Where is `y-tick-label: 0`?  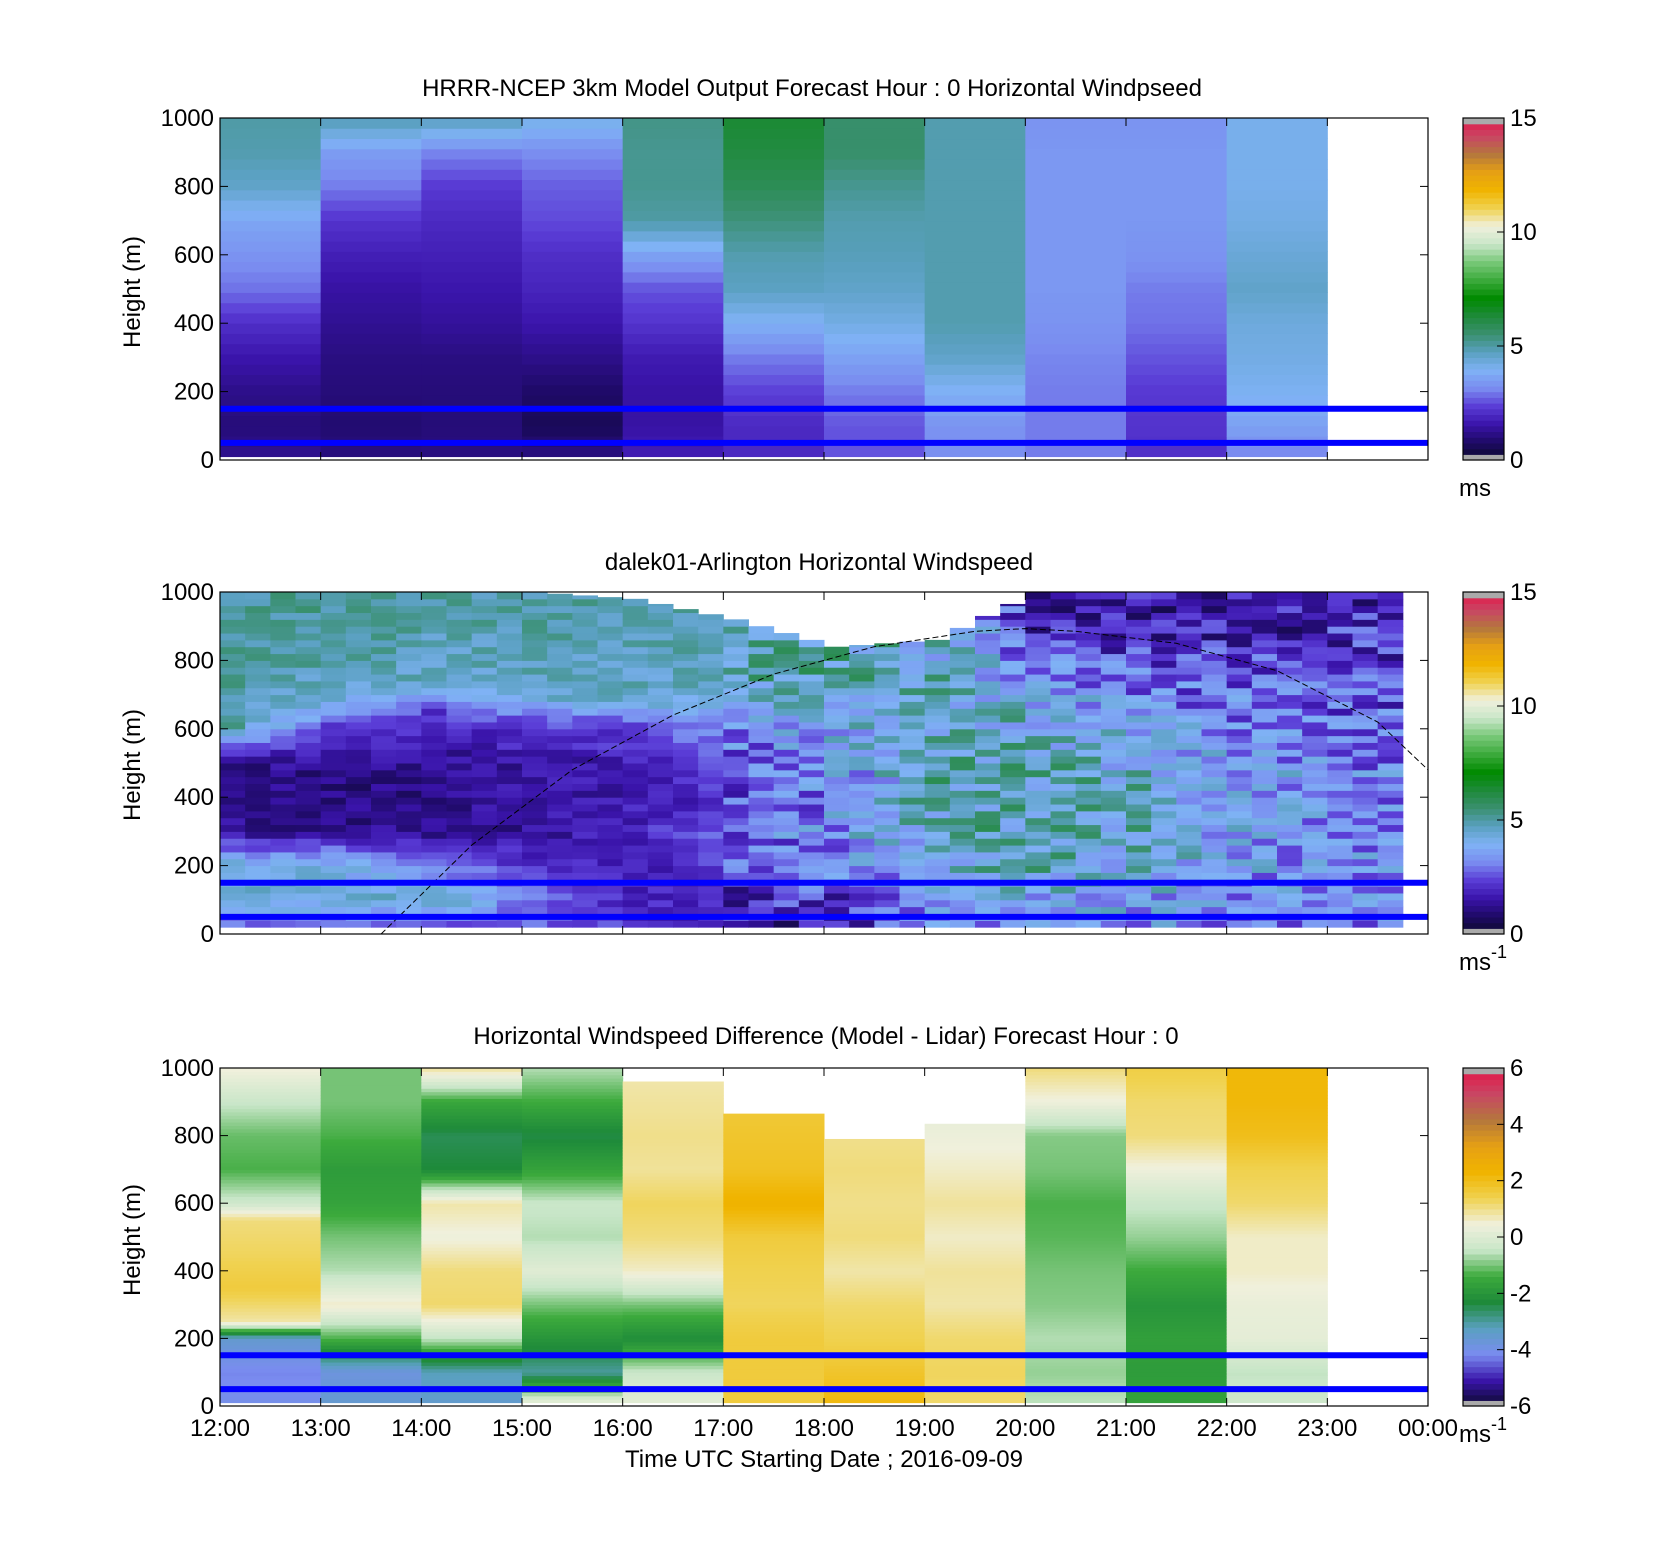 y-tick-label: 0 is located at coordinates (207, 934).